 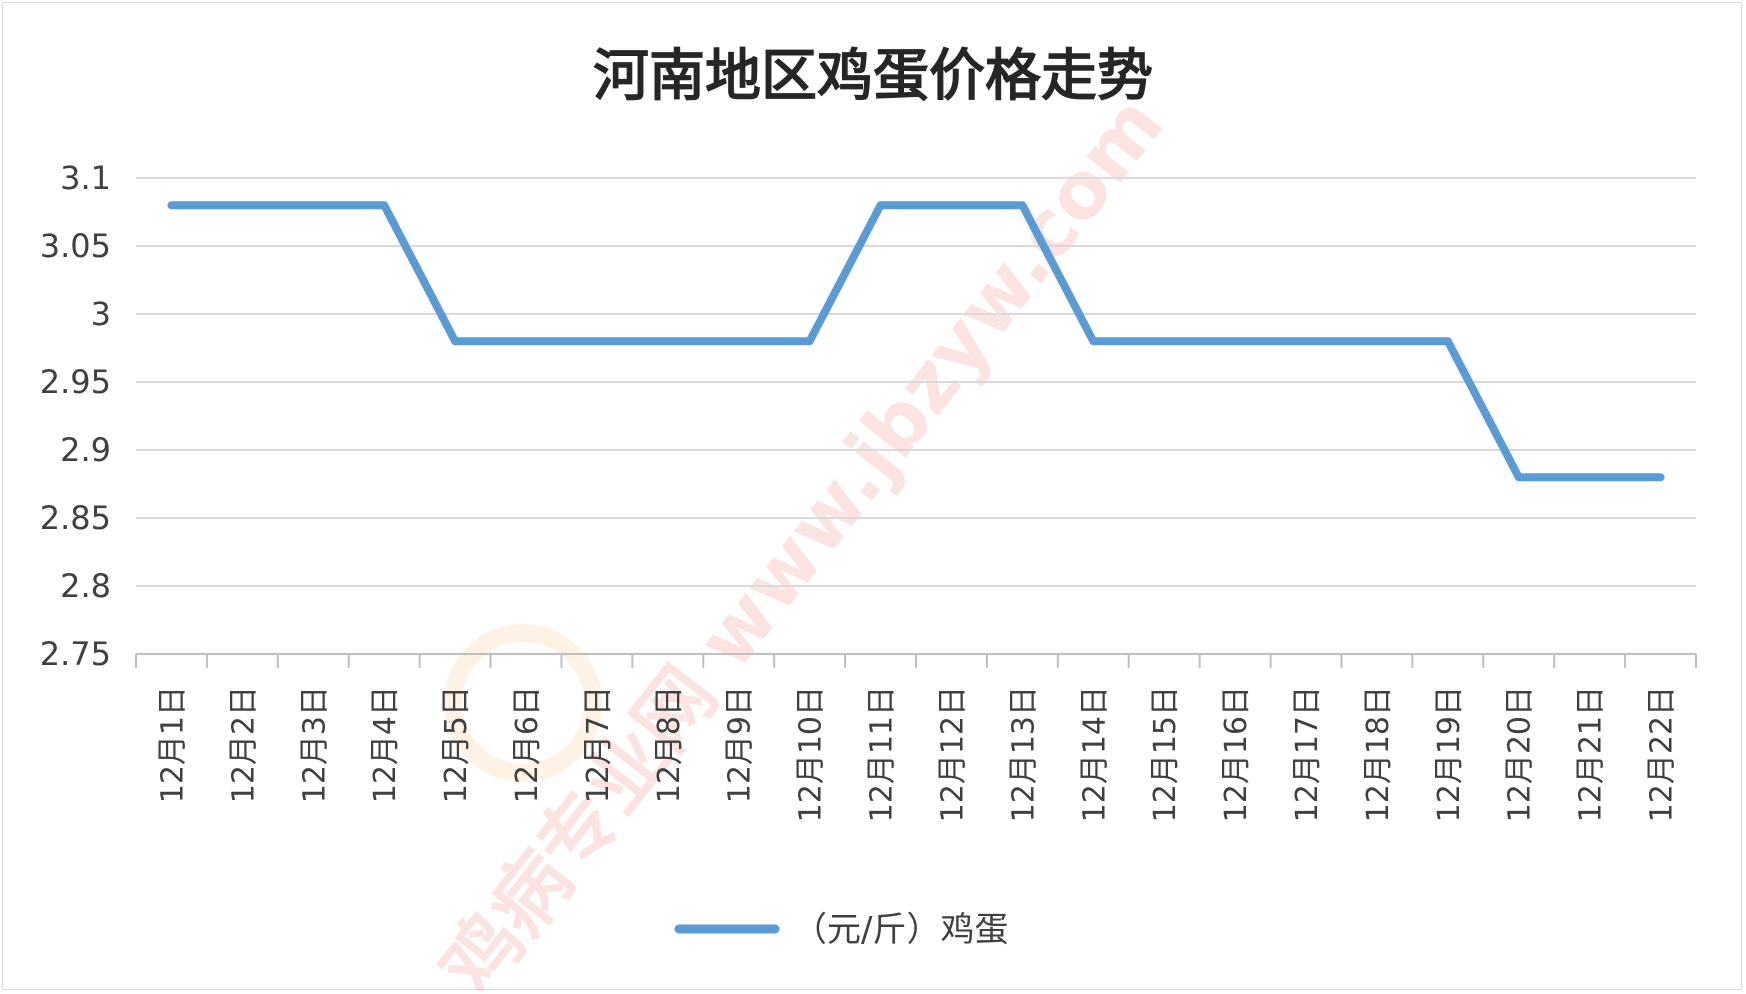 I want to click on x-tick-label: 12月17日, so click(x=1307, y=754).